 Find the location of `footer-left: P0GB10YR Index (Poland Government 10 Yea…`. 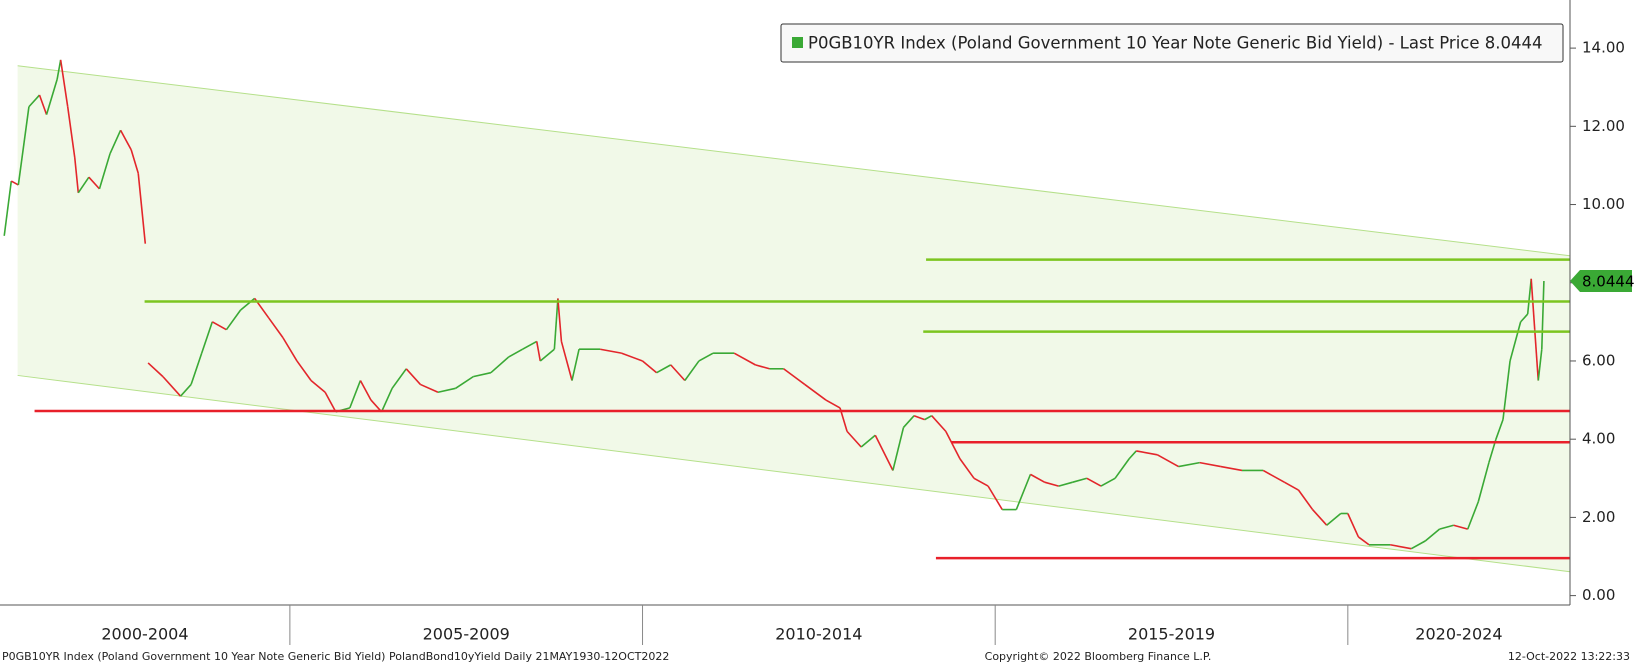

footer-left: P0GB10YR Index (Poland Government 10 Yea… is located at coordinates (335, 656).